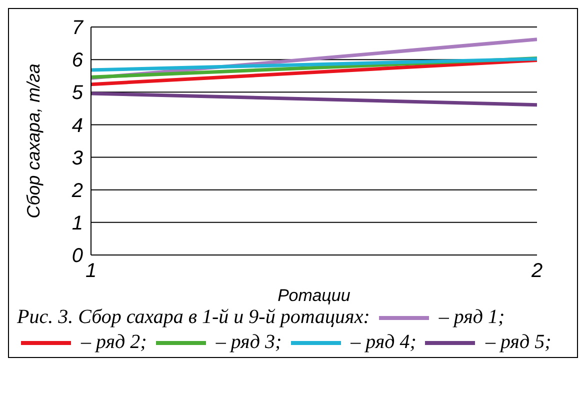 The image size is (588, 414). I want to click on text: Рис. 3. Сбор сахара в 1-й и 9-й ротациях:, so click(194, 317).